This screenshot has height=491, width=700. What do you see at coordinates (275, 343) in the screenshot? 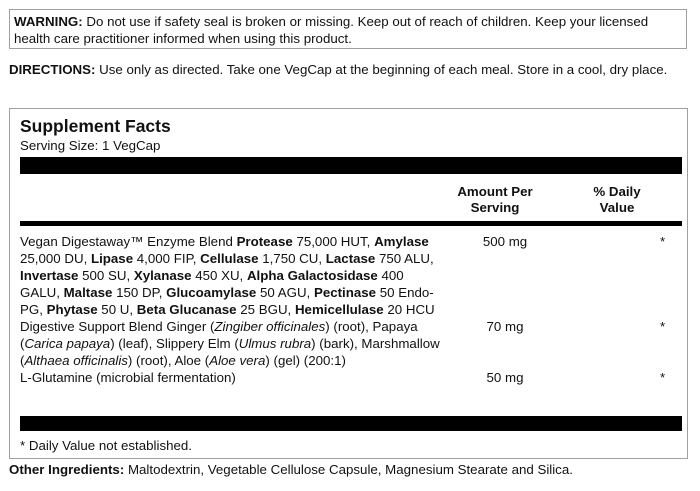
I see `botanical-name: Ulmus rubra` at bounding box center [275, 343].